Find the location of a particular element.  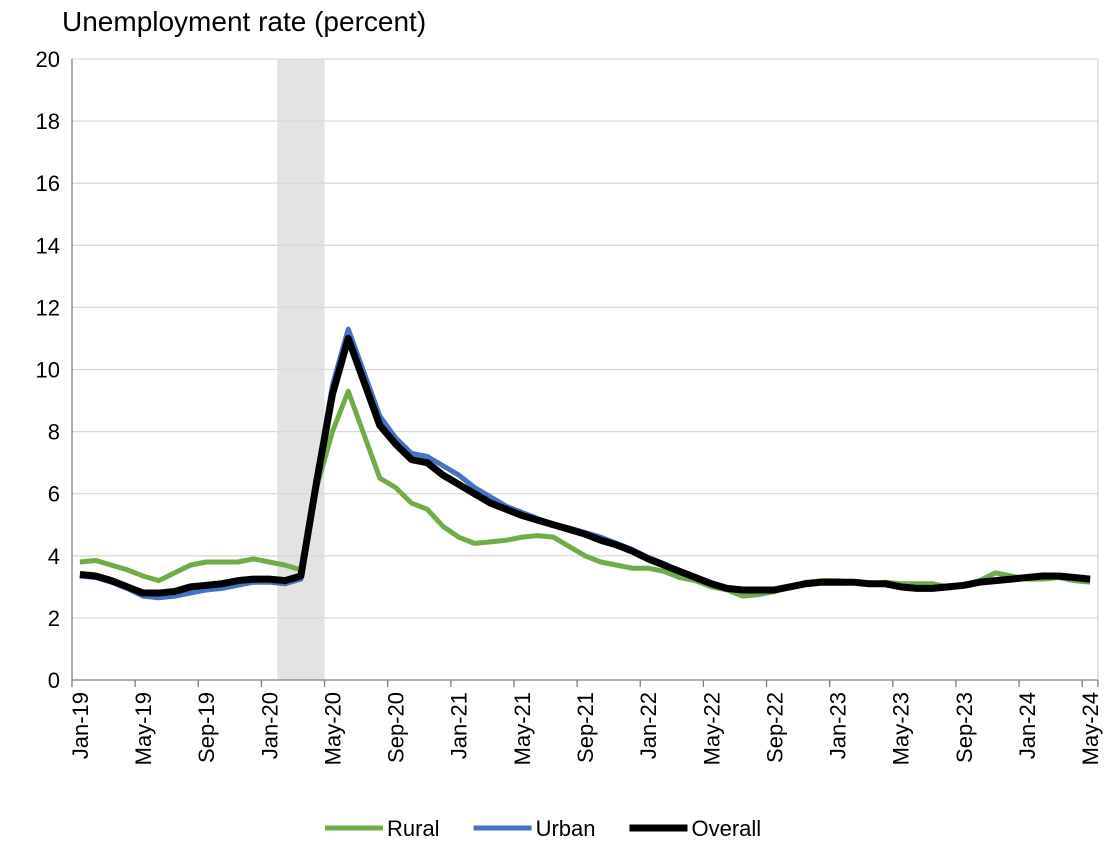

y-tick-label: 2 is located at coordinates (54, 618).